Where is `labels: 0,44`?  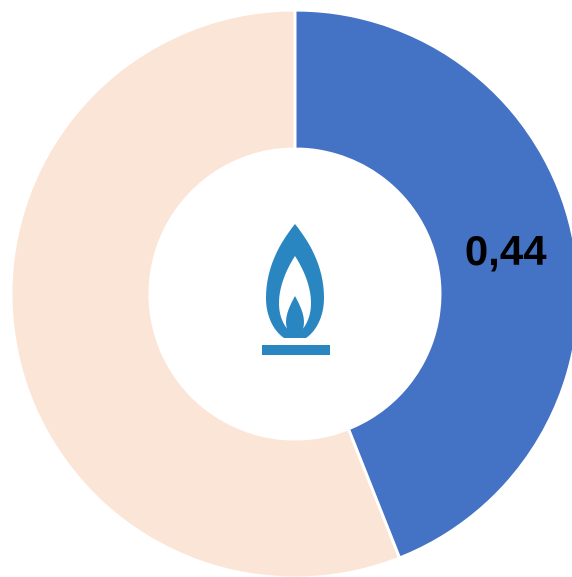 labels: 0,44 is located at coordinates (506, 250).